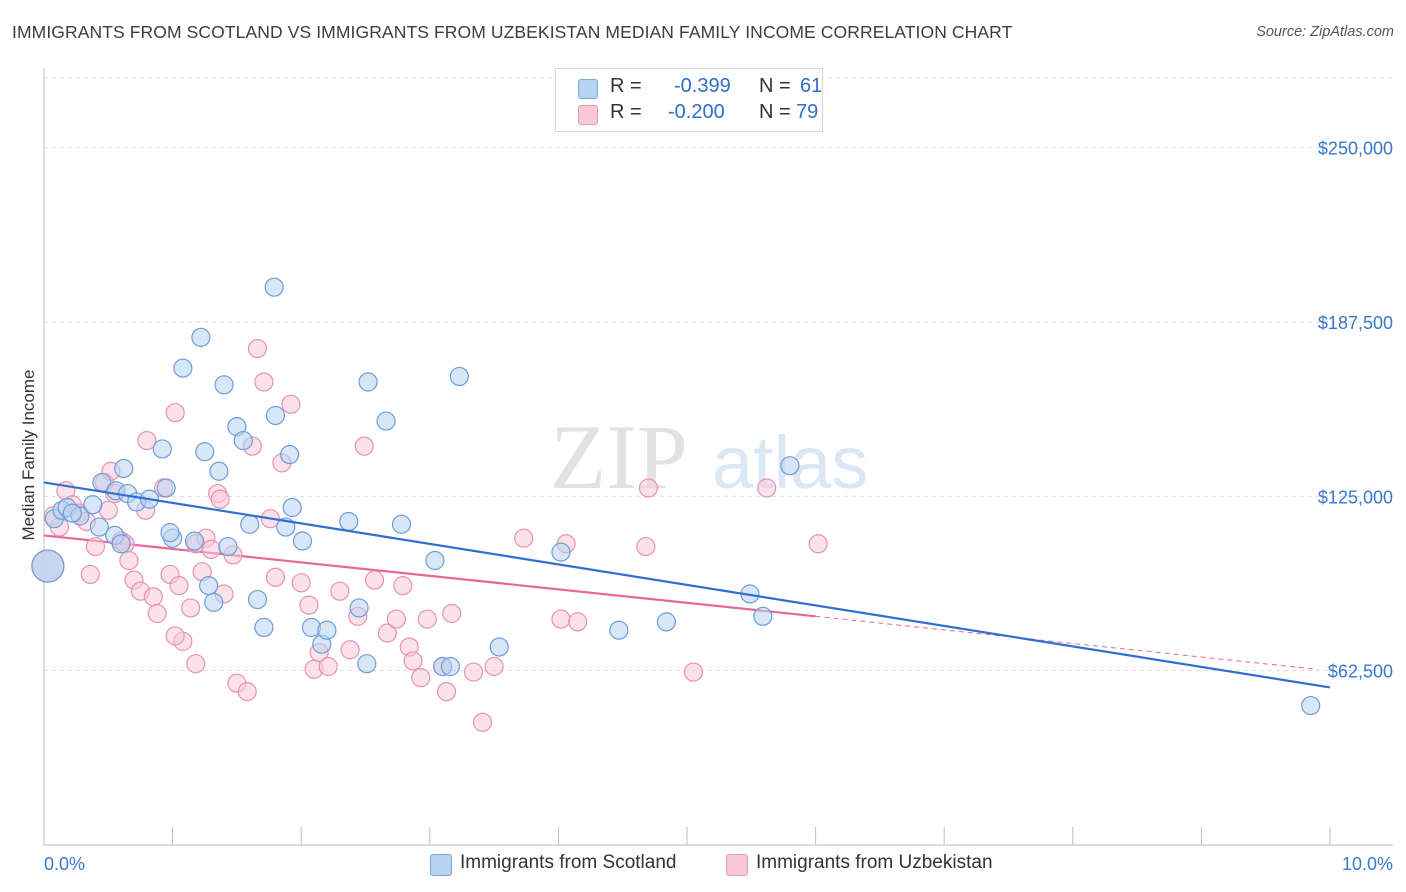  What do you see at coordinates (588, 115) in the screenshot?
I see `legend-swatch-uzbekistan` at bounding box center [588, 115].